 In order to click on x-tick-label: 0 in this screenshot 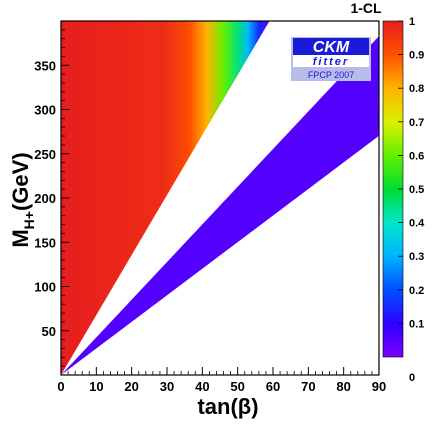, I will do `click(60, 386)`.